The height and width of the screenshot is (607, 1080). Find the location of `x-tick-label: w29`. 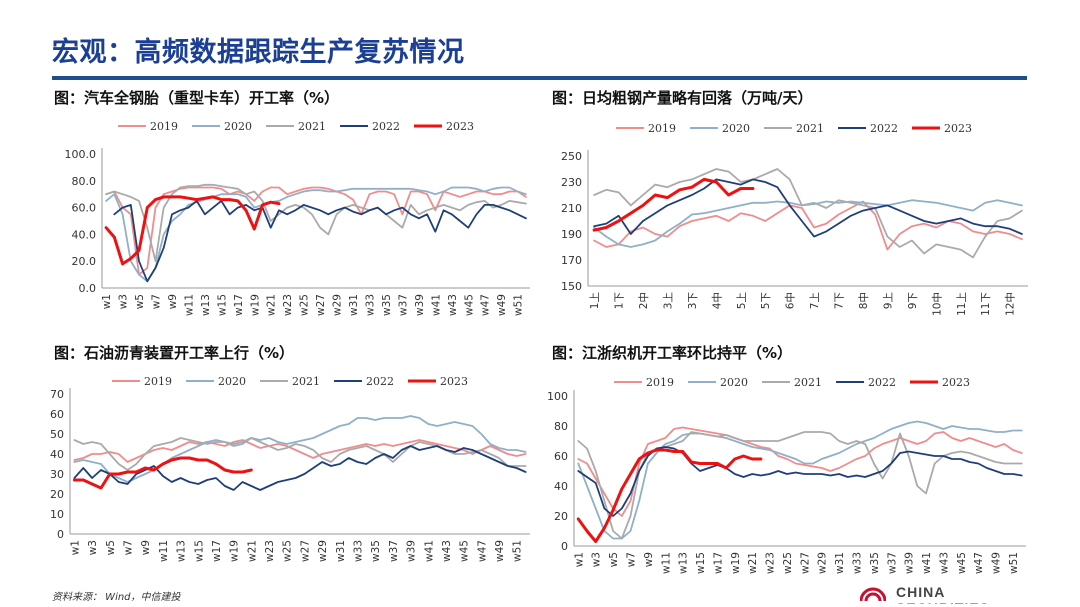

x-tick-label: w29 is located at coordinates (323, 551).